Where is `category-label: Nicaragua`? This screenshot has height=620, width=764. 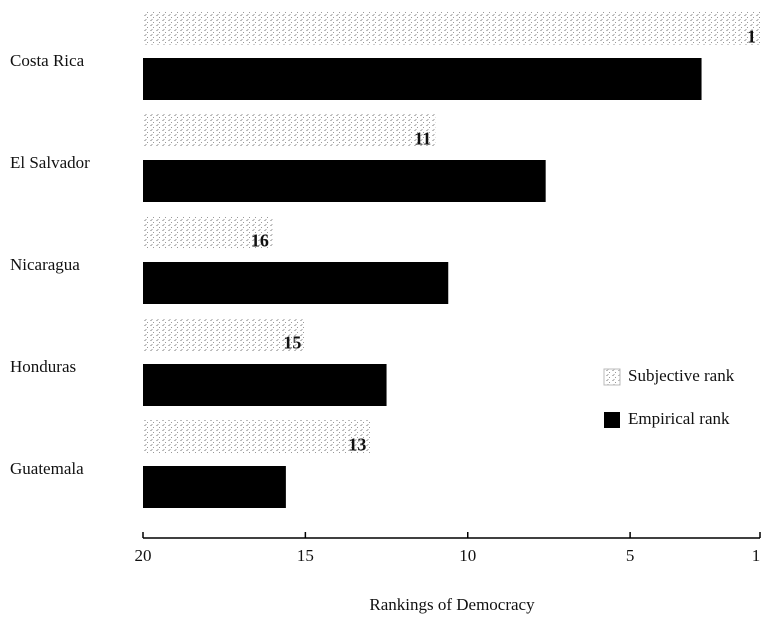 category-label: Nicaragua is located at coordinates (45, 264).